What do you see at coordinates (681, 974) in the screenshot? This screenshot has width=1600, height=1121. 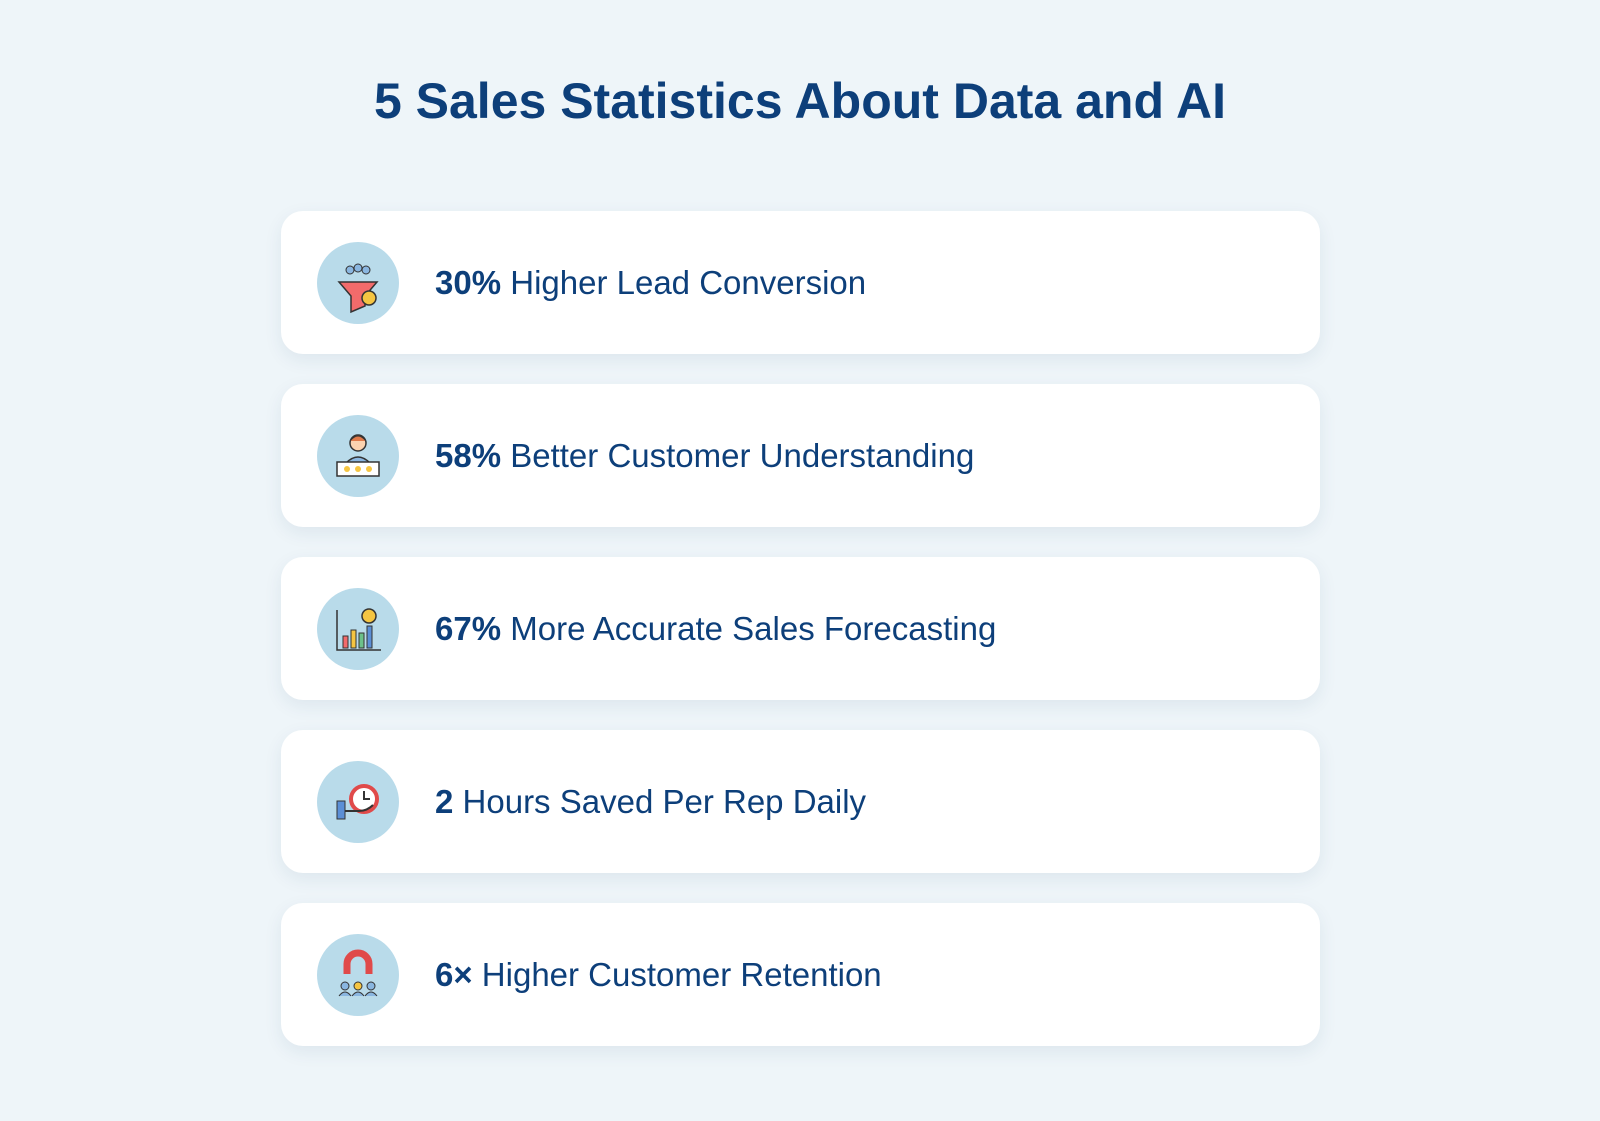 I see `stat-label: Higher Customer Retention` at bounding box center [681, 974].